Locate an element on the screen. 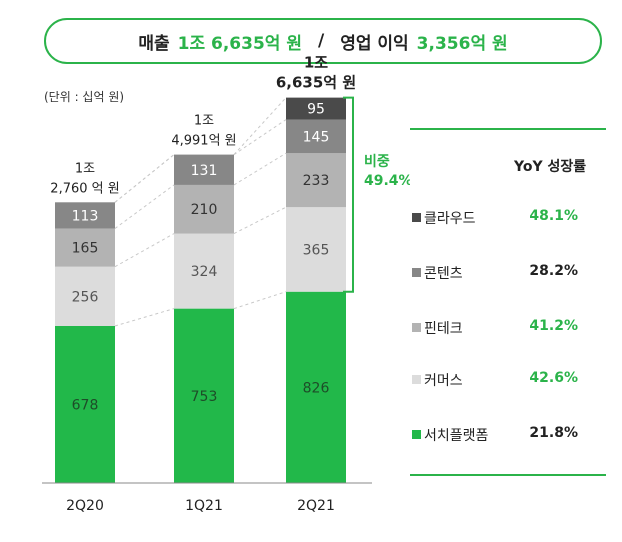  bracket-label: 비중 is located at coordinates (377, 162).